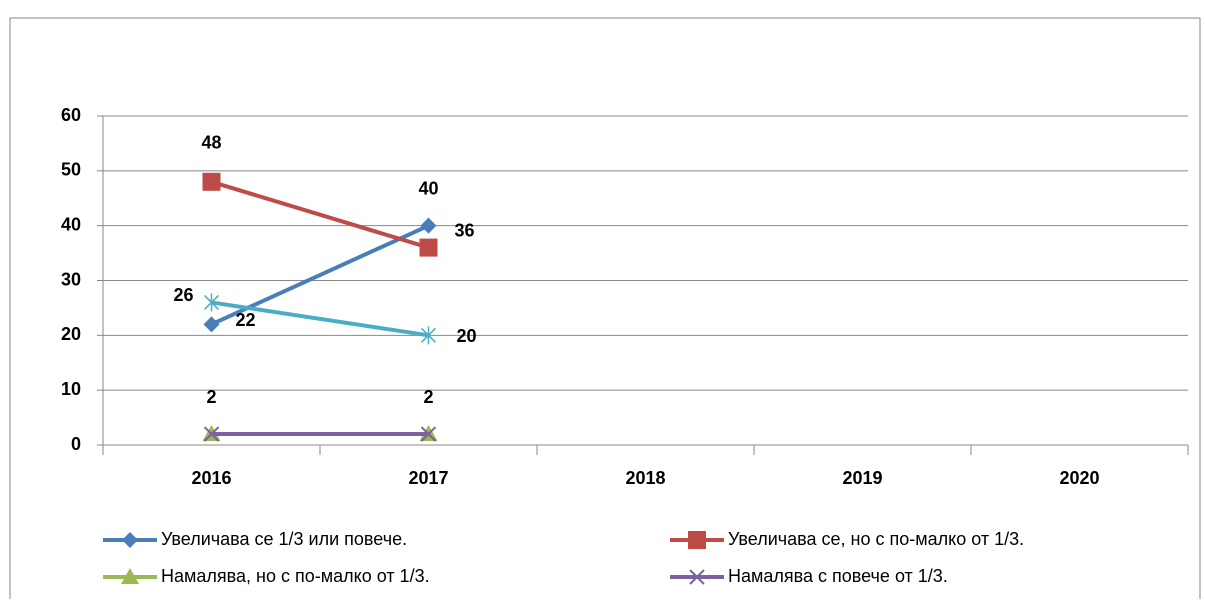  What do you see at coordinates (284, 539) in the screenshot?
I see `legend-label: Увеличава се 1/3 или повече.` at bounding box center [284, 539].